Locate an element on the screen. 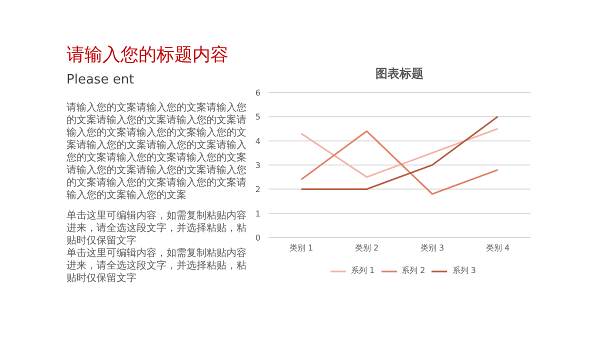 Image resolution: width=600 pixels, height=338 pixels. x-tick-label: 类别 4 is located at coordinates (498, 248).